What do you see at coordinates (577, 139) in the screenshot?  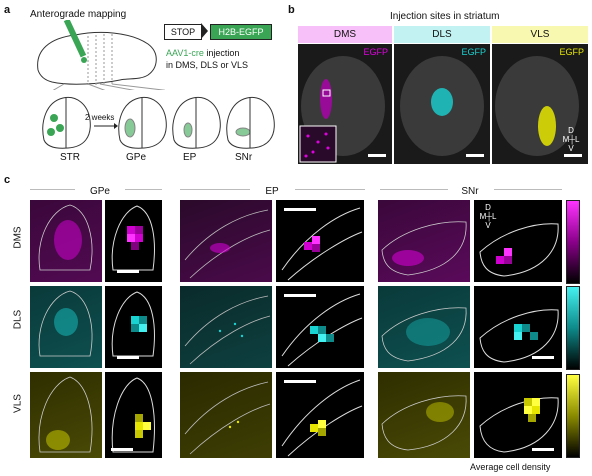 I see `b-compass-l: L` at bounding box center [577, 139].